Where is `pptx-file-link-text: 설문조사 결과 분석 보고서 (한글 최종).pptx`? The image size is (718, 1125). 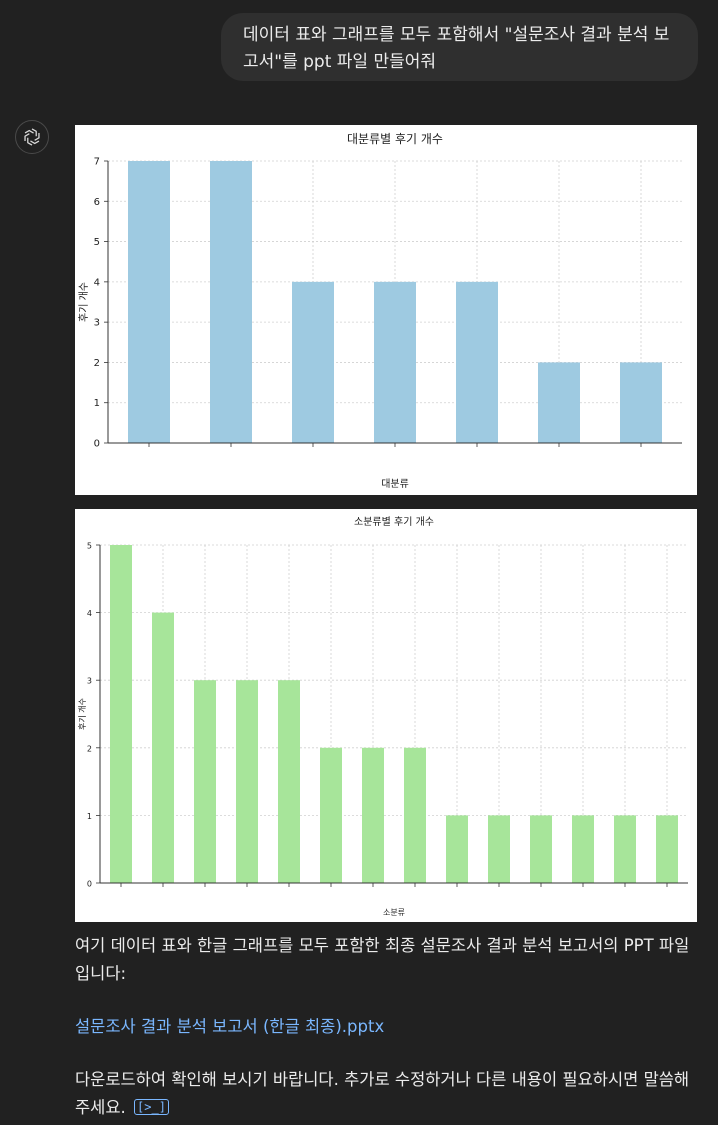 pptx-file-link-text: 설문조사 결과 분석 보고서 (한글 최종).pptx is located at coordinates (230, 1026).